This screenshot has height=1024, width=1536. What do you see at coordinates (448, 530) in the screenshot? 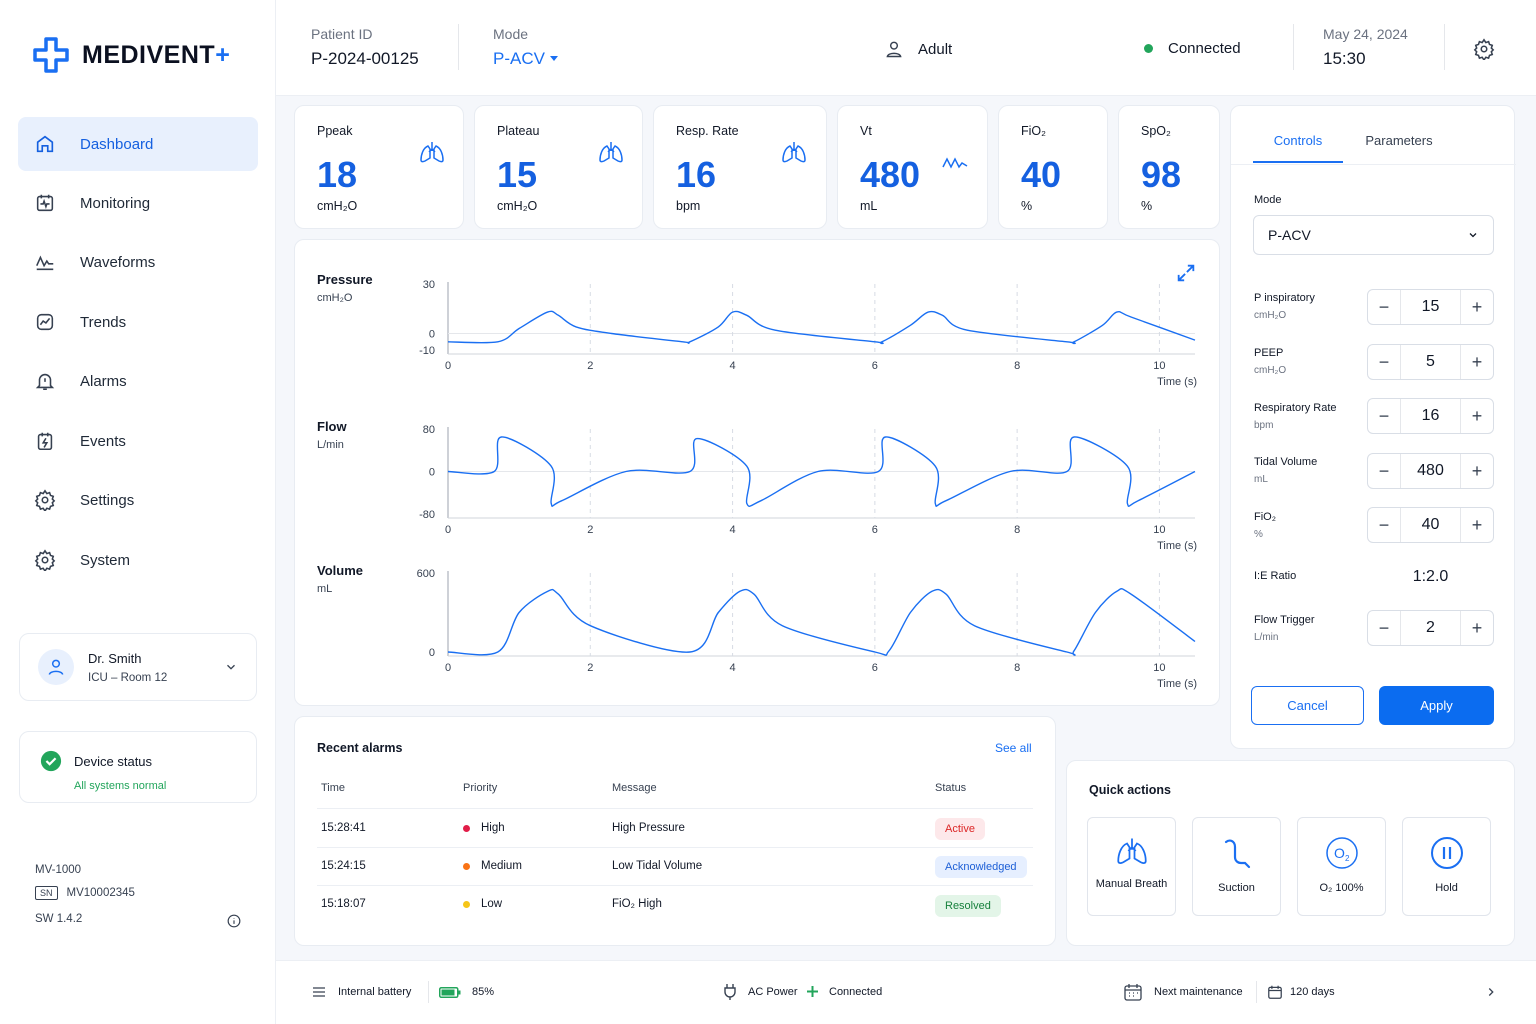
I see `x-tick-label: 0` at bounding box center [448, 530].